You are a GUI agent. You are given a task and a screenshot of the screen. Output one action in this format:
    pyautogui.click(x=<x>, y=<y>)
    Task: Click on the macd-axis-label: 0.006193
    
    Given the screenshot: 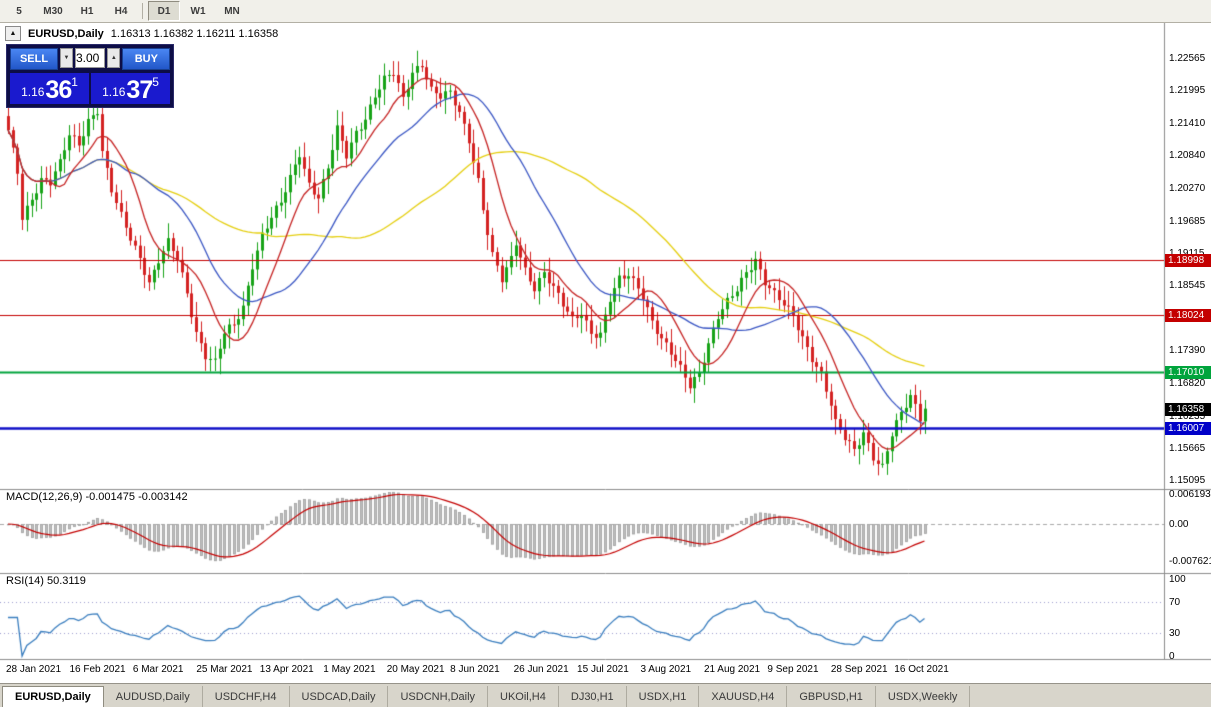 What is the action you would take?
    pyautogui.click(x=1190, y=494)
    